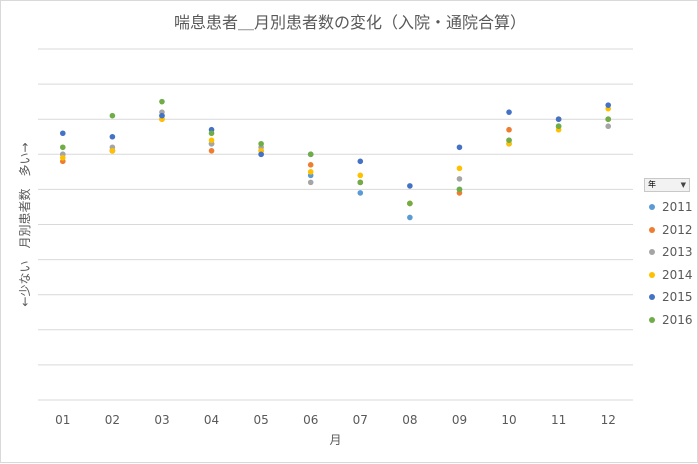 The height and width of the screenshot is (464, 698). I want to click on legend-label: 2013, so click(677, 252).